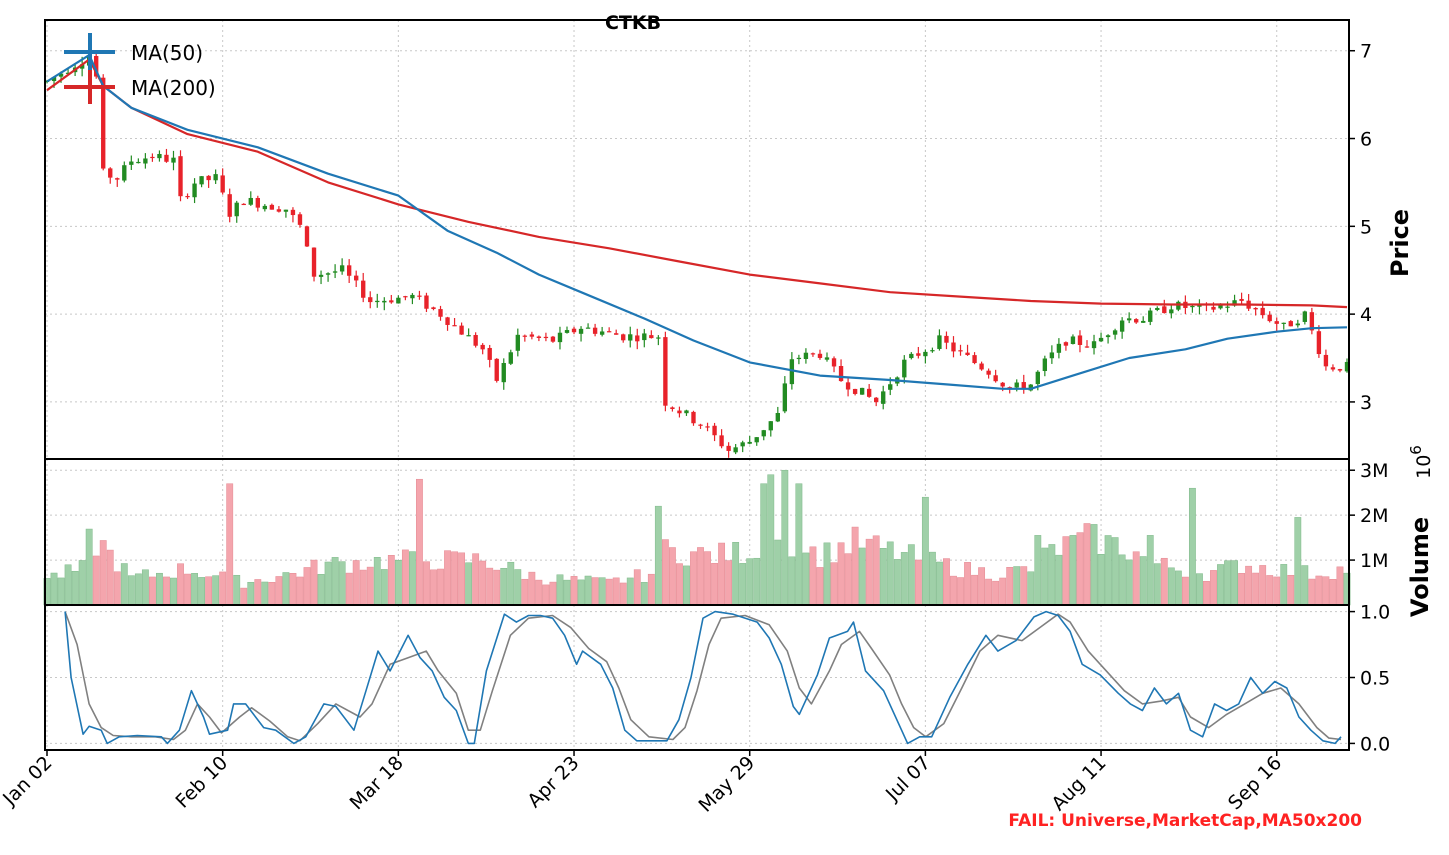  I want to click on xtick-label: Sep 16, so click(1255, 783).